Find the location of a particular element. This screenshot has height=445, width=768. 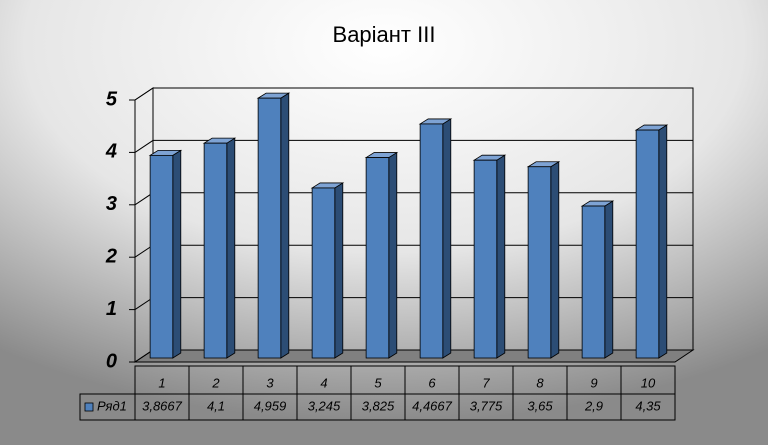

value-label: 2,9 is located at coordinates (593, 405).